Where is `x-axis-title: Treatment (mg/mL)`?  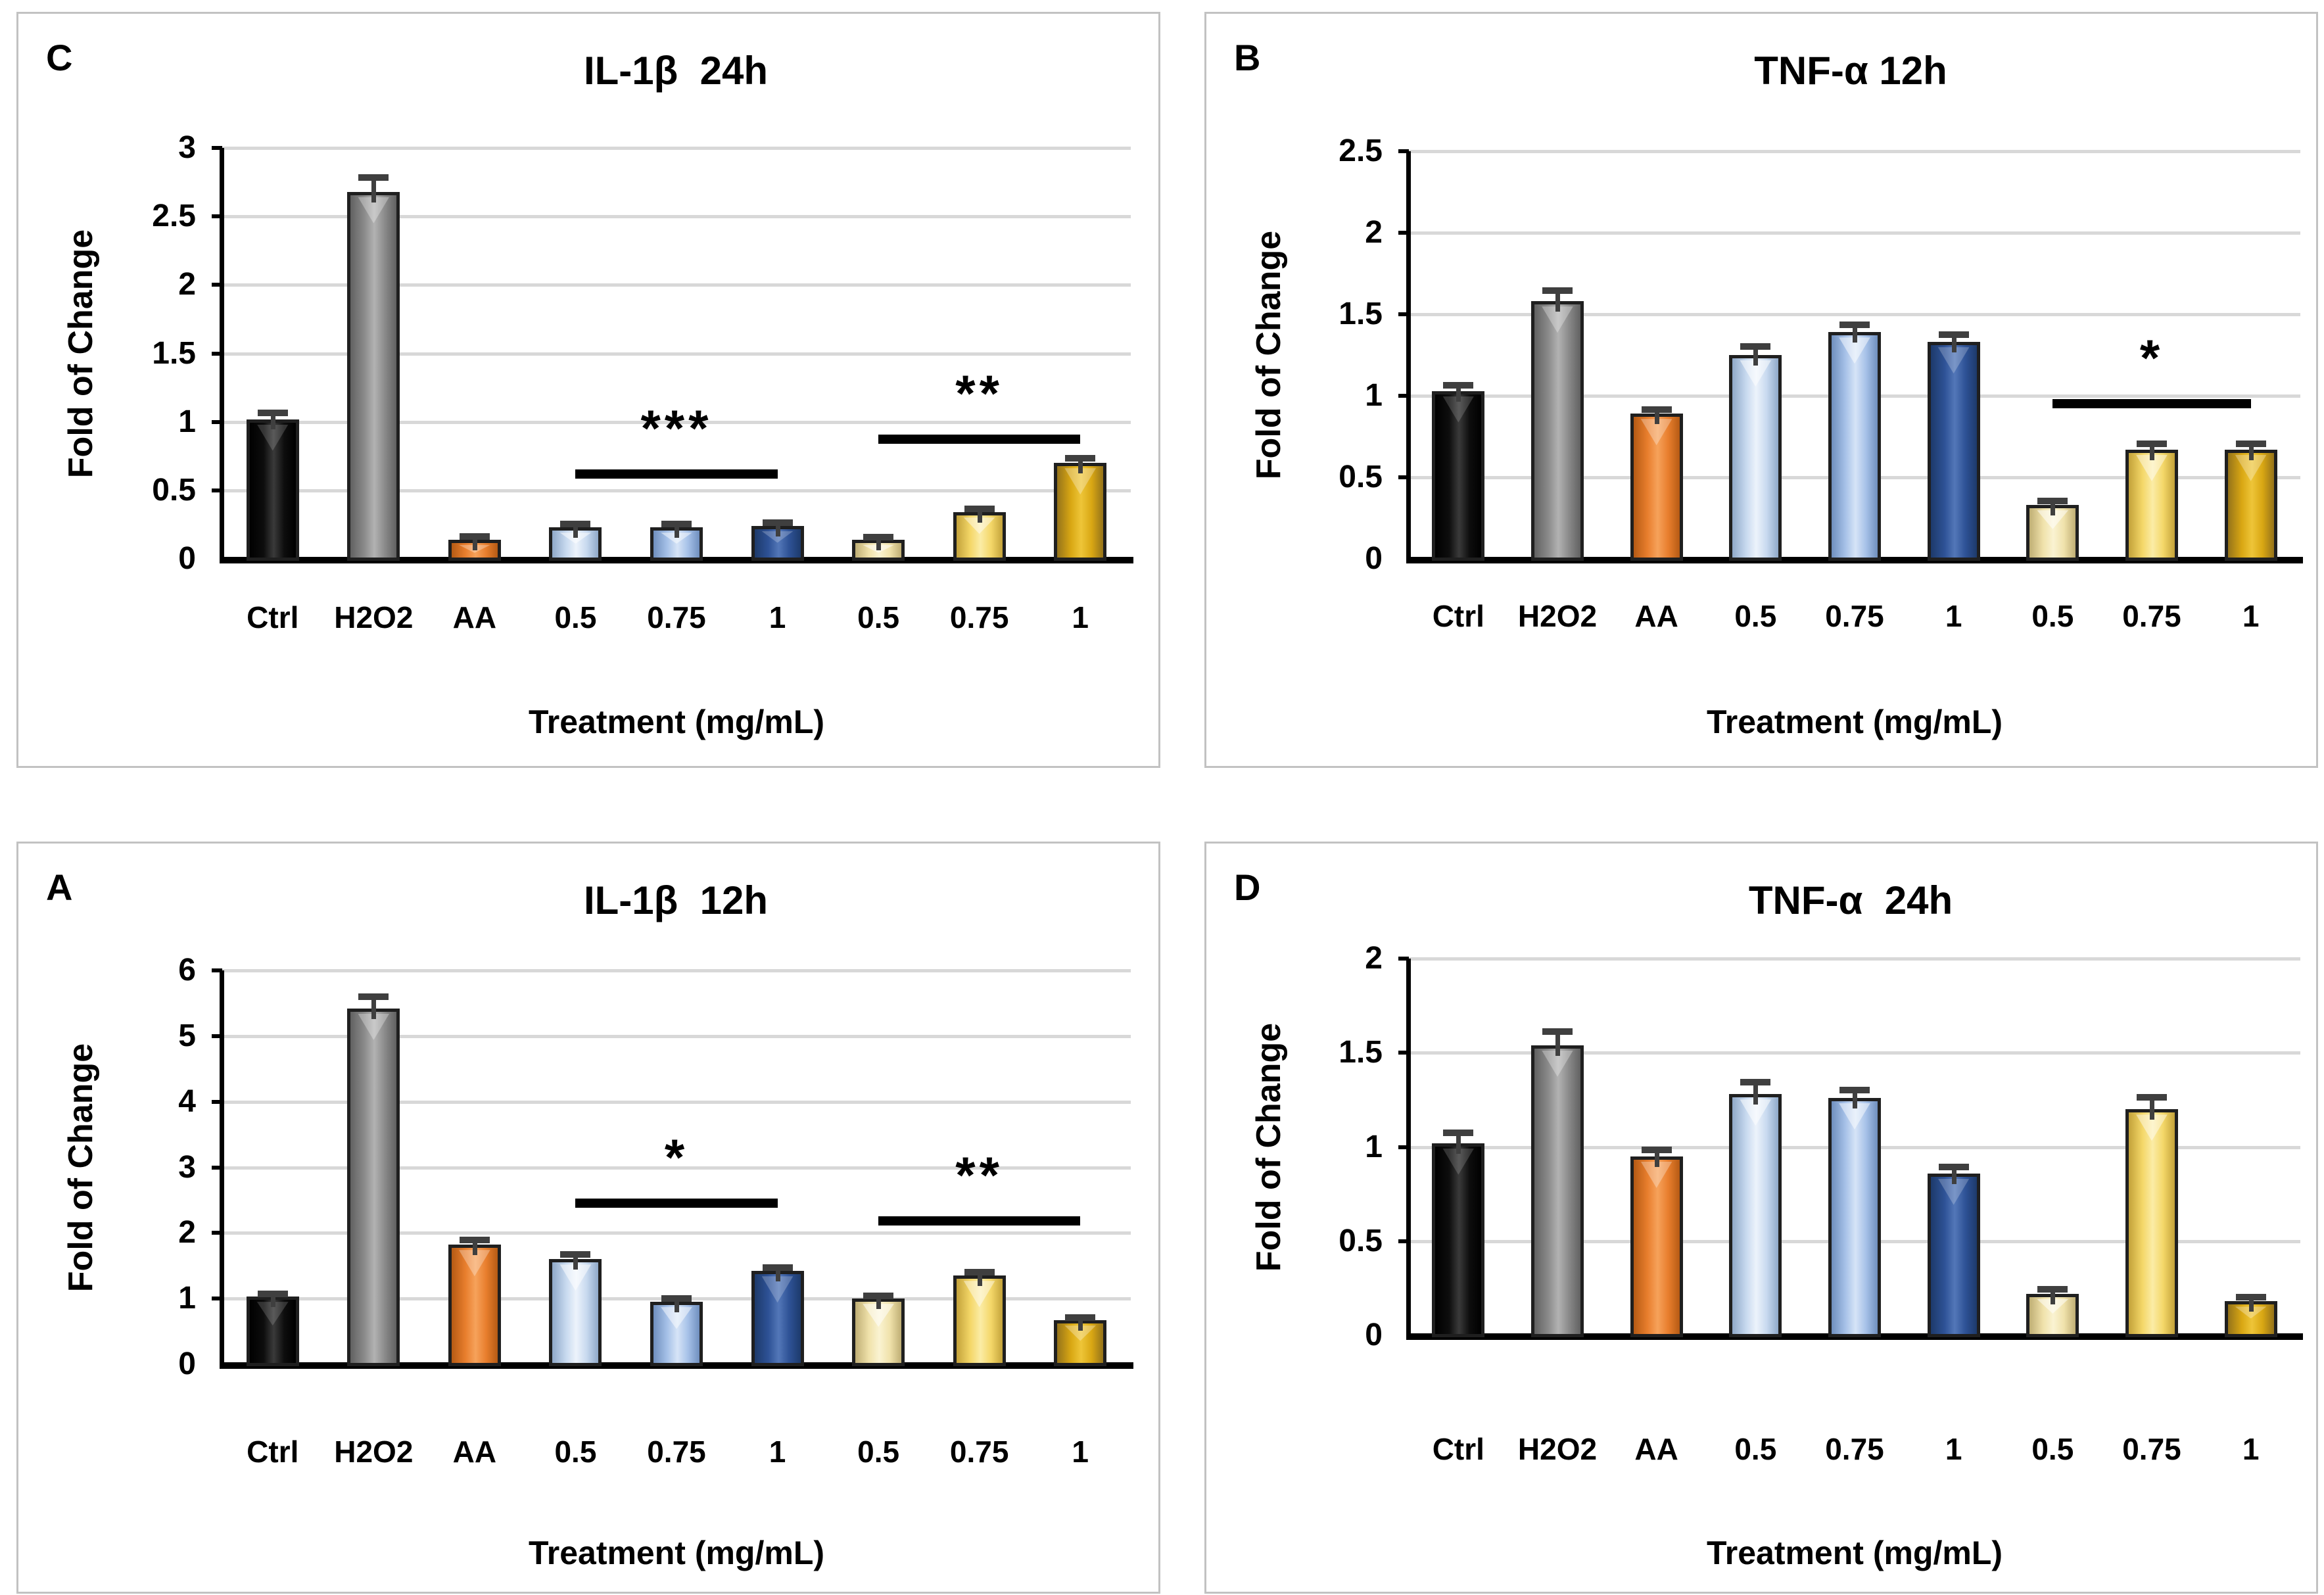 x-axis-title: Treatment (mg/mL) is located at coordinates (1854, 1553).